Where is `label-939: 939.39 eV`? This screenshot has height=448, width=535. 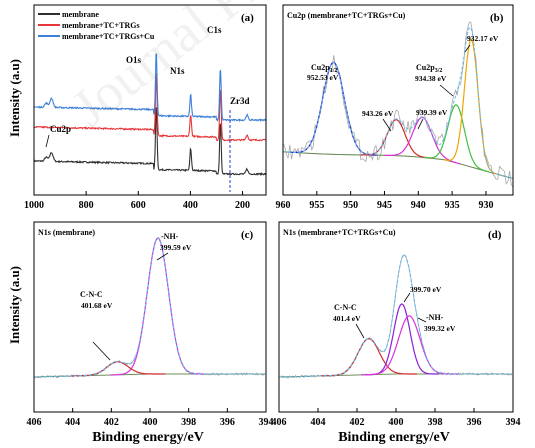 label-939: 939.39 eV is located at coordinates (432, 112).